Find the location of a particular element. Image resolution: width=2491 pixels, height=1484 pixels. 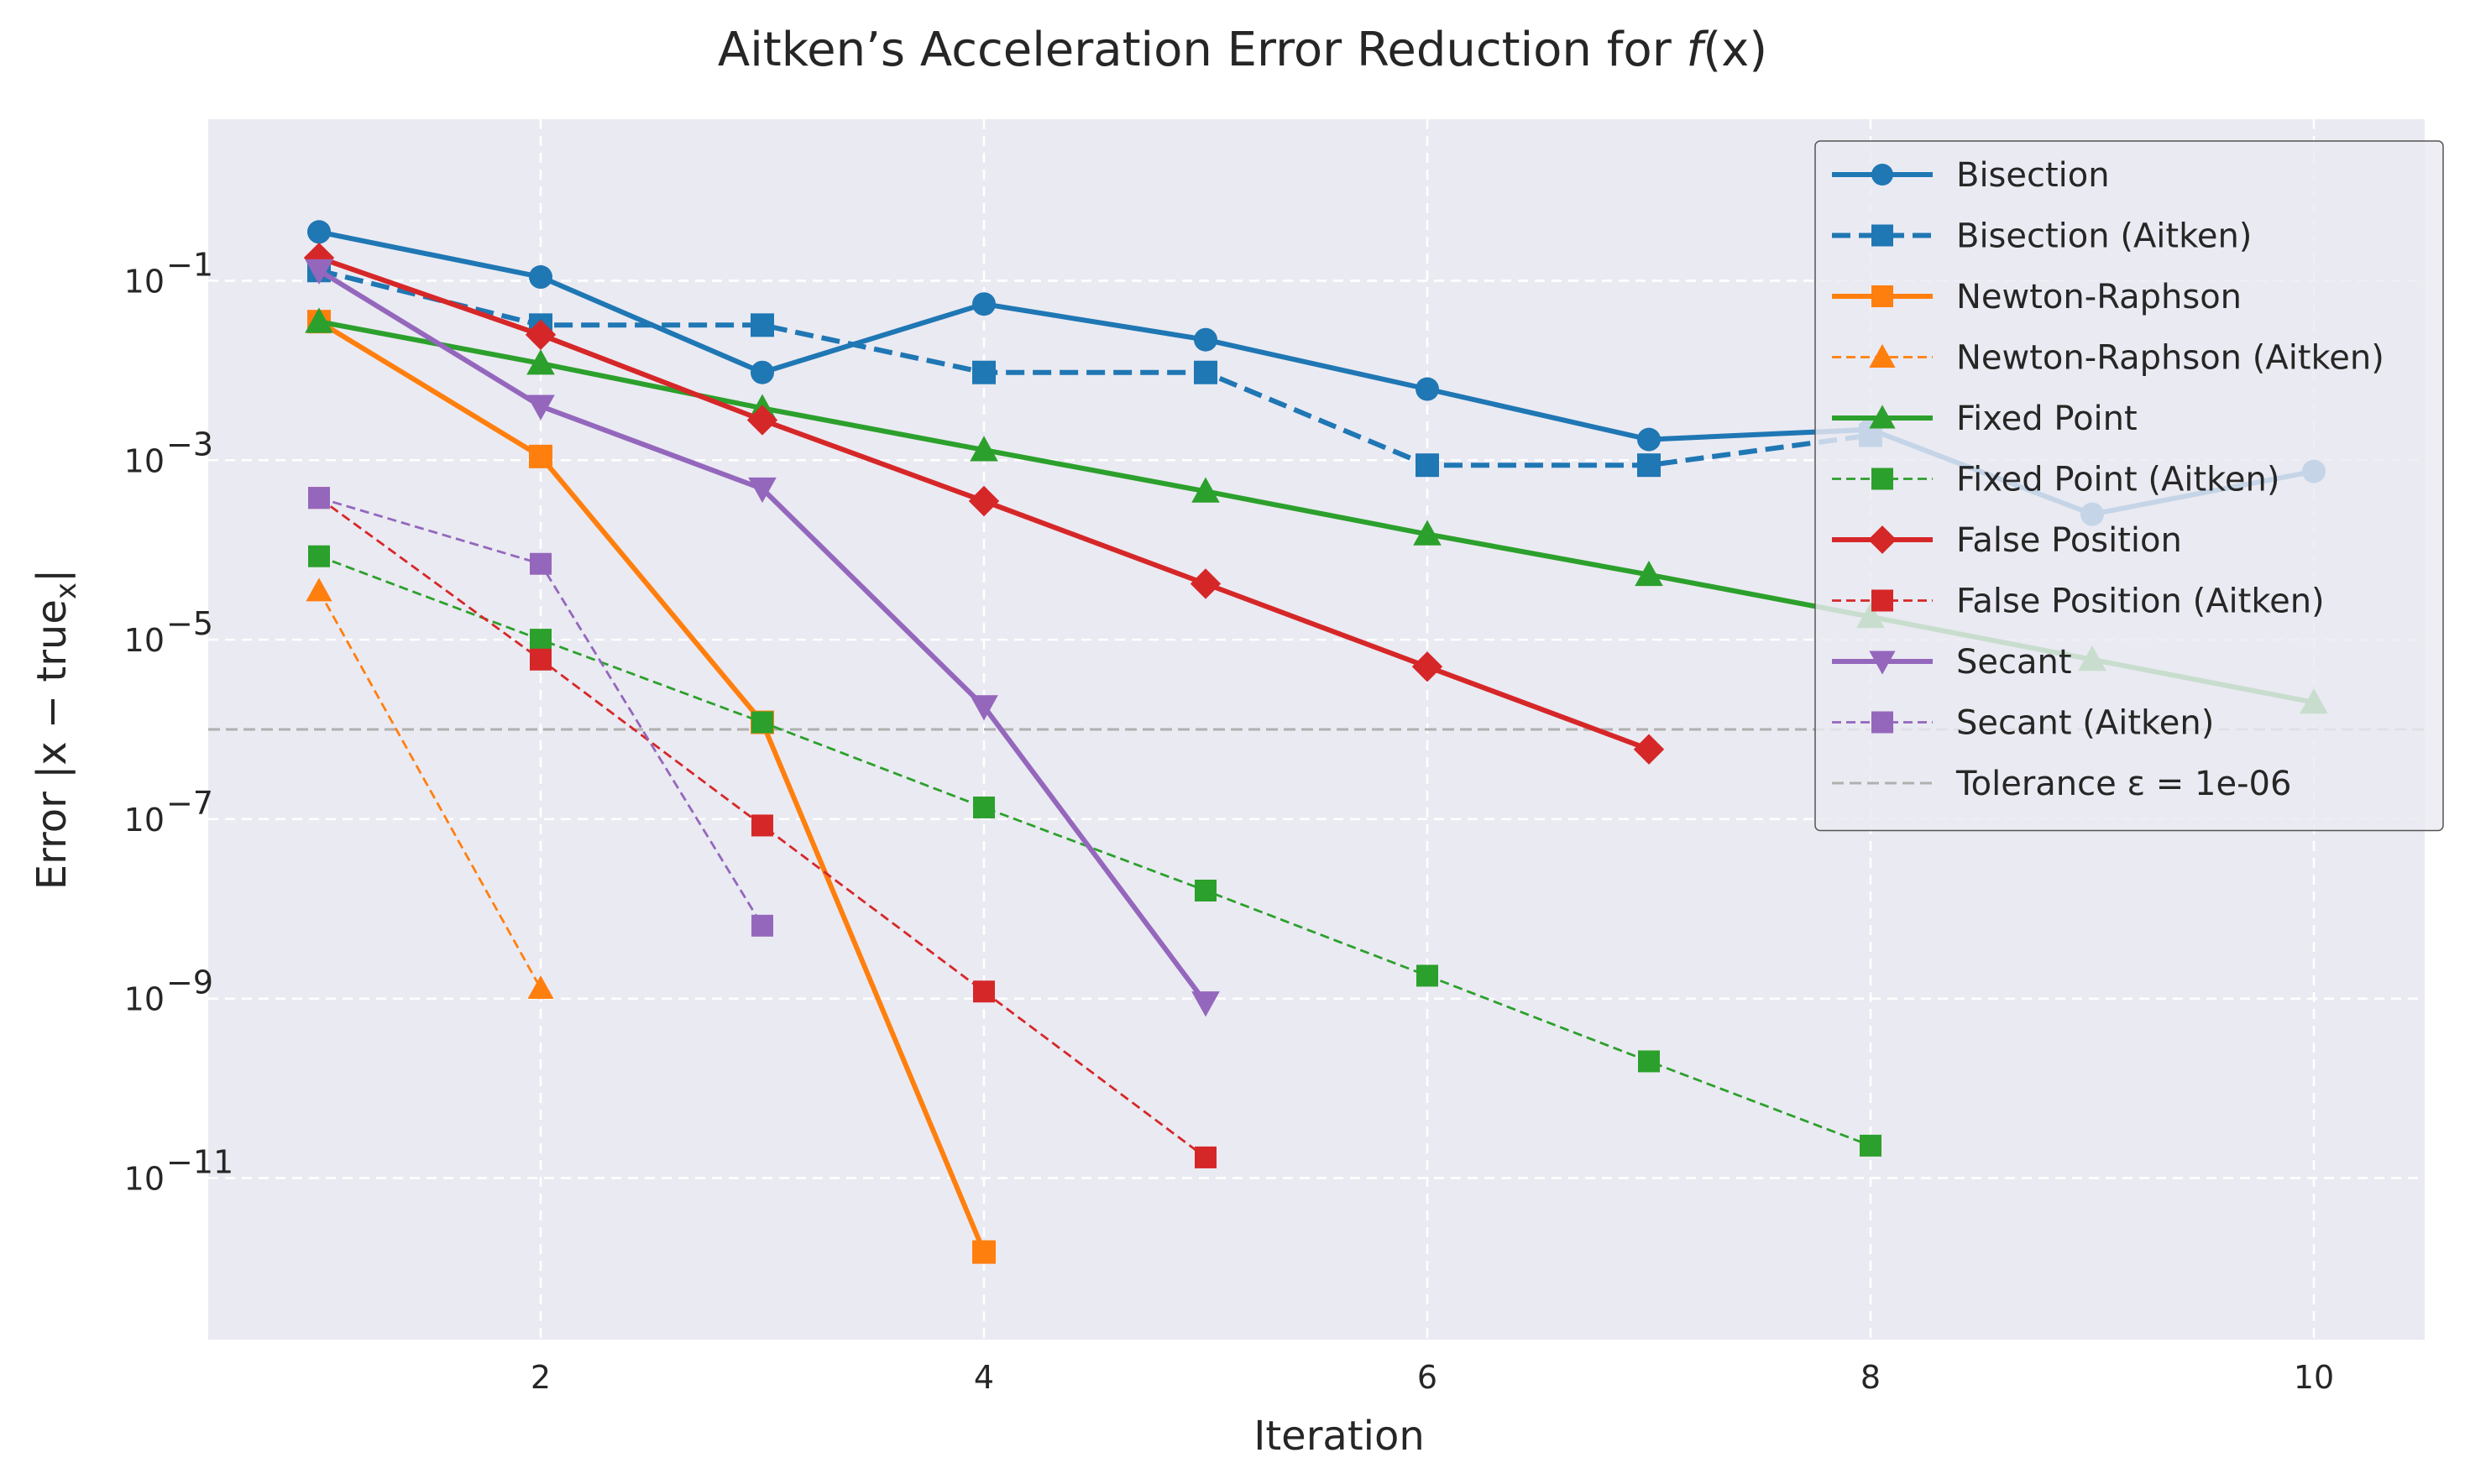

x-tick-label: 6 is located at coordinates (1427, 1377).